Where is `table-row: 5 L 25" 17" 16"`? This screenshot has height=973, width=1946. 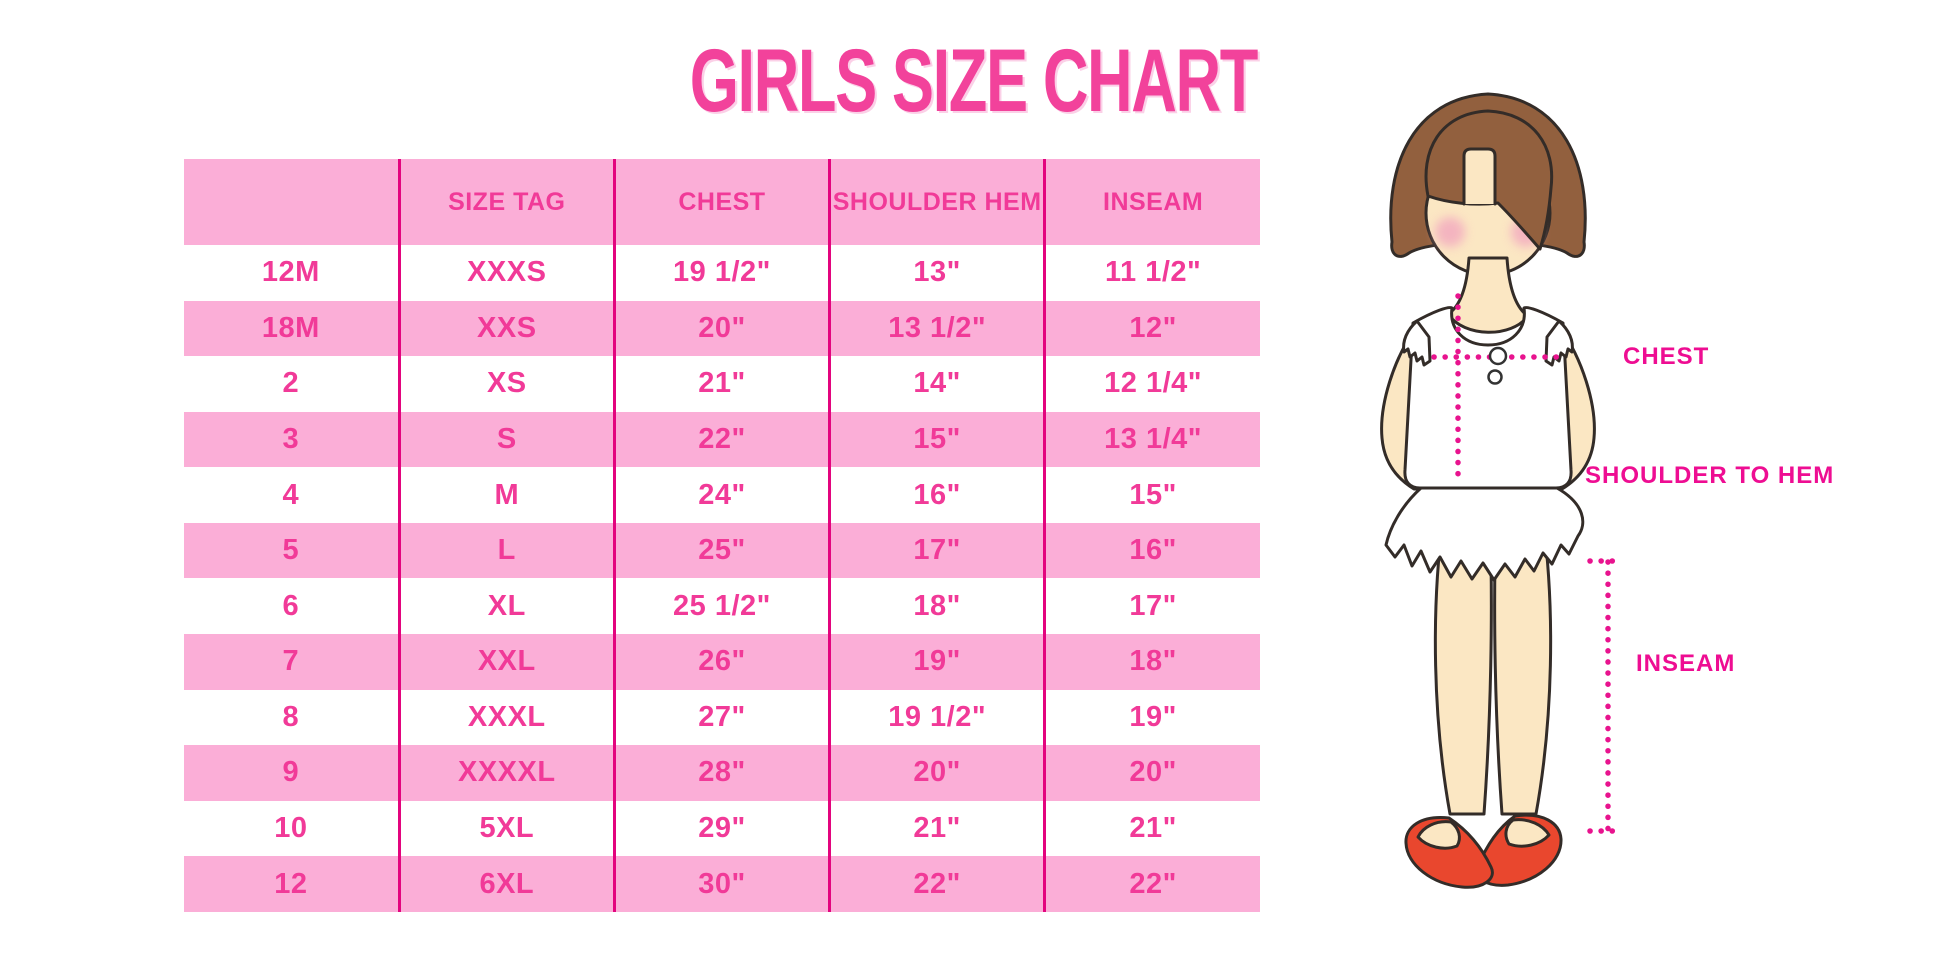 table-row: 5 L 25" 17" 16" is located at coordinates (722, 550).